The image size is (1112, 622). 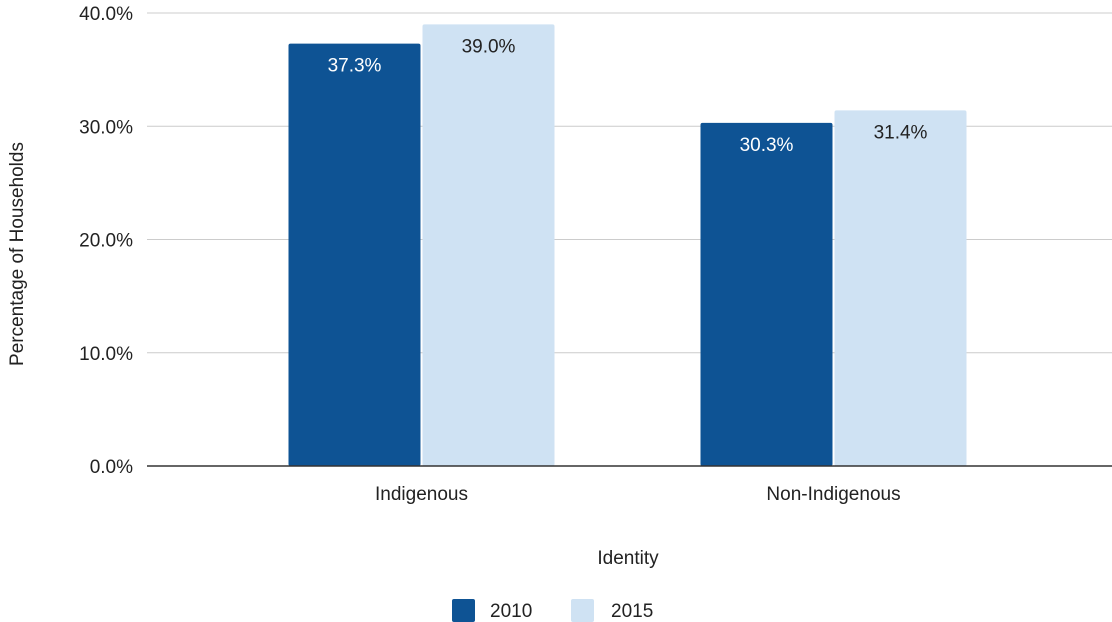 What do you see at coordinates (628, 558) in the screenshot?
I see `x-axis-title: Identity` at bounding box center [628, 558].